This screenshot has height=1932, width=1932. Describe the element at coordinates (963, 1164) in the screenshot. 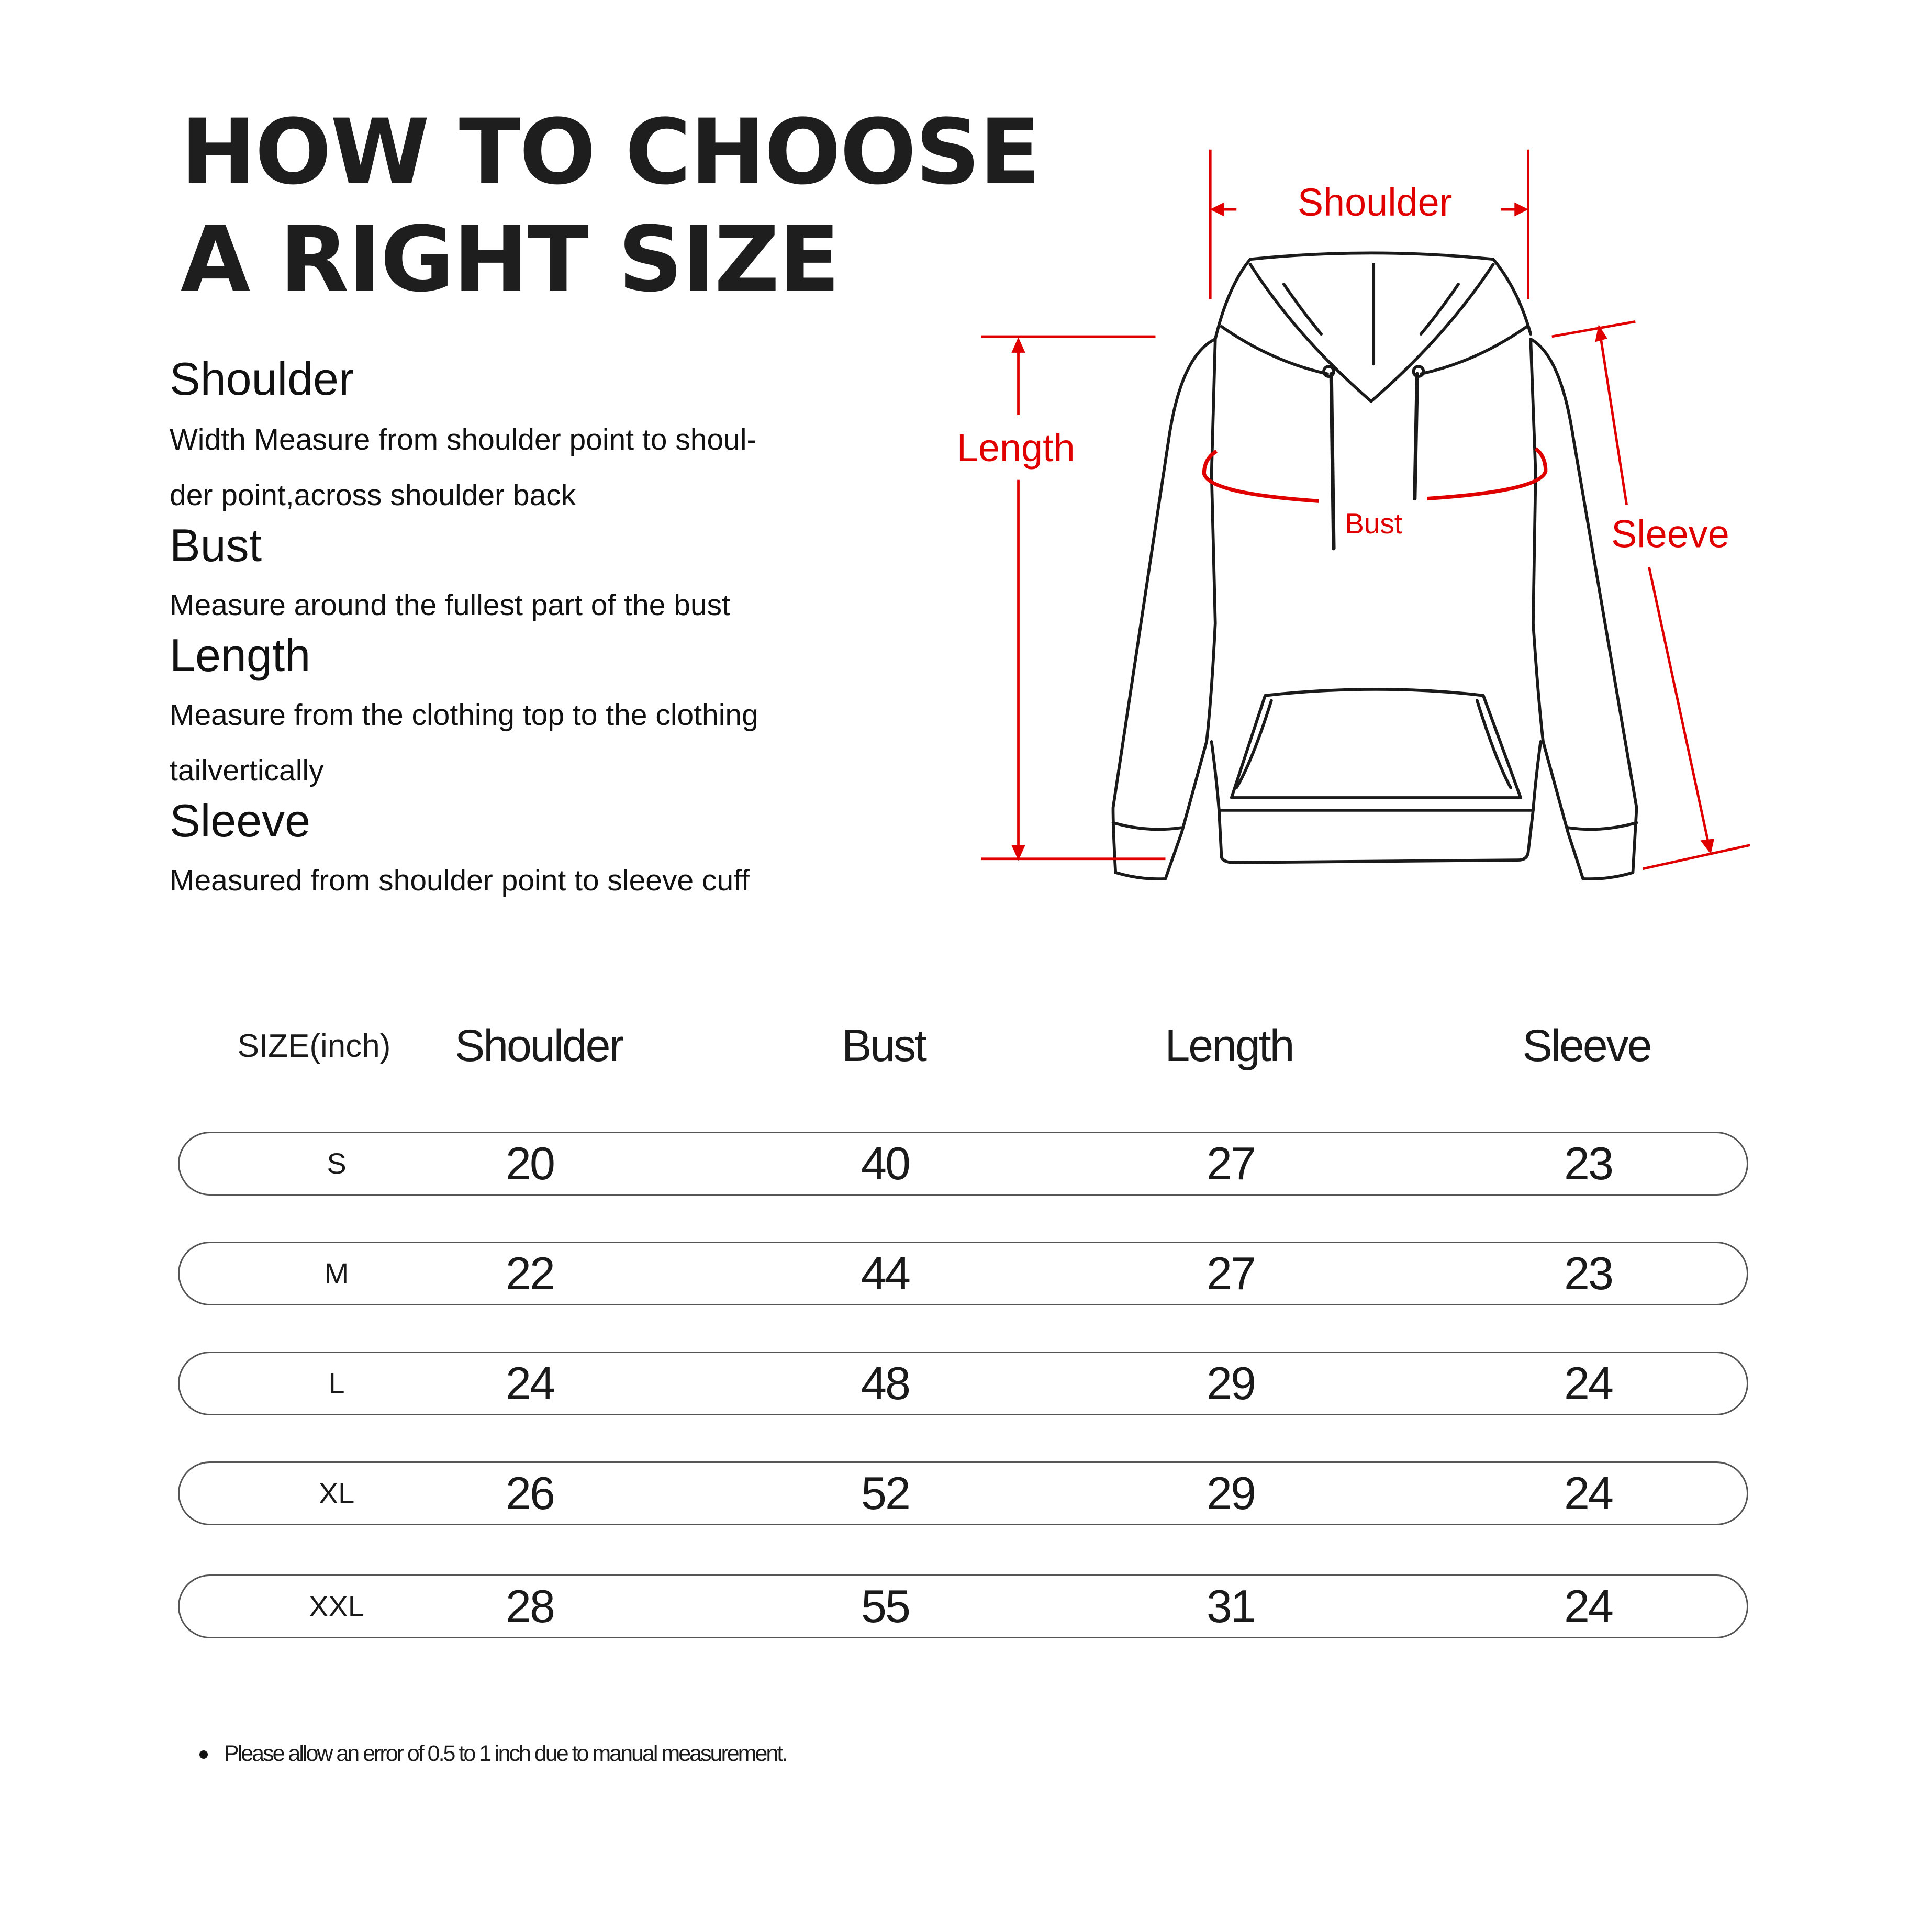

I see `table-row: S 20 40 27 23` at that location.